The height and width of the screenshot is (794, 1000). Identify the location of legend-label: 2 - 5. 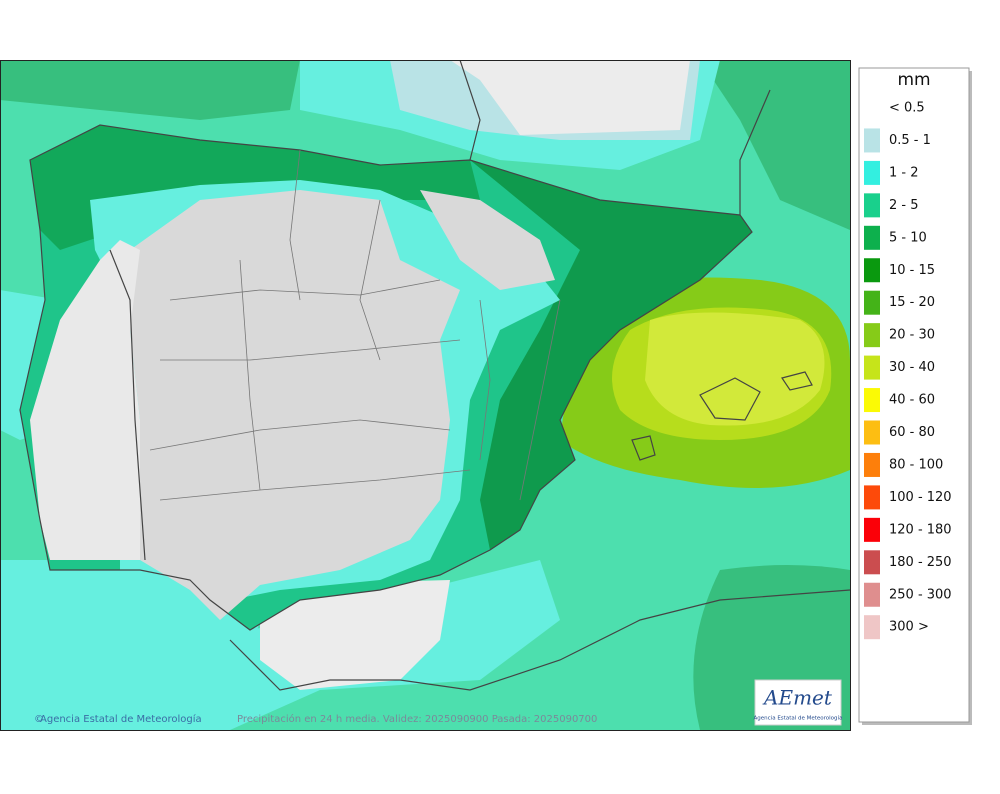
(904, 205).